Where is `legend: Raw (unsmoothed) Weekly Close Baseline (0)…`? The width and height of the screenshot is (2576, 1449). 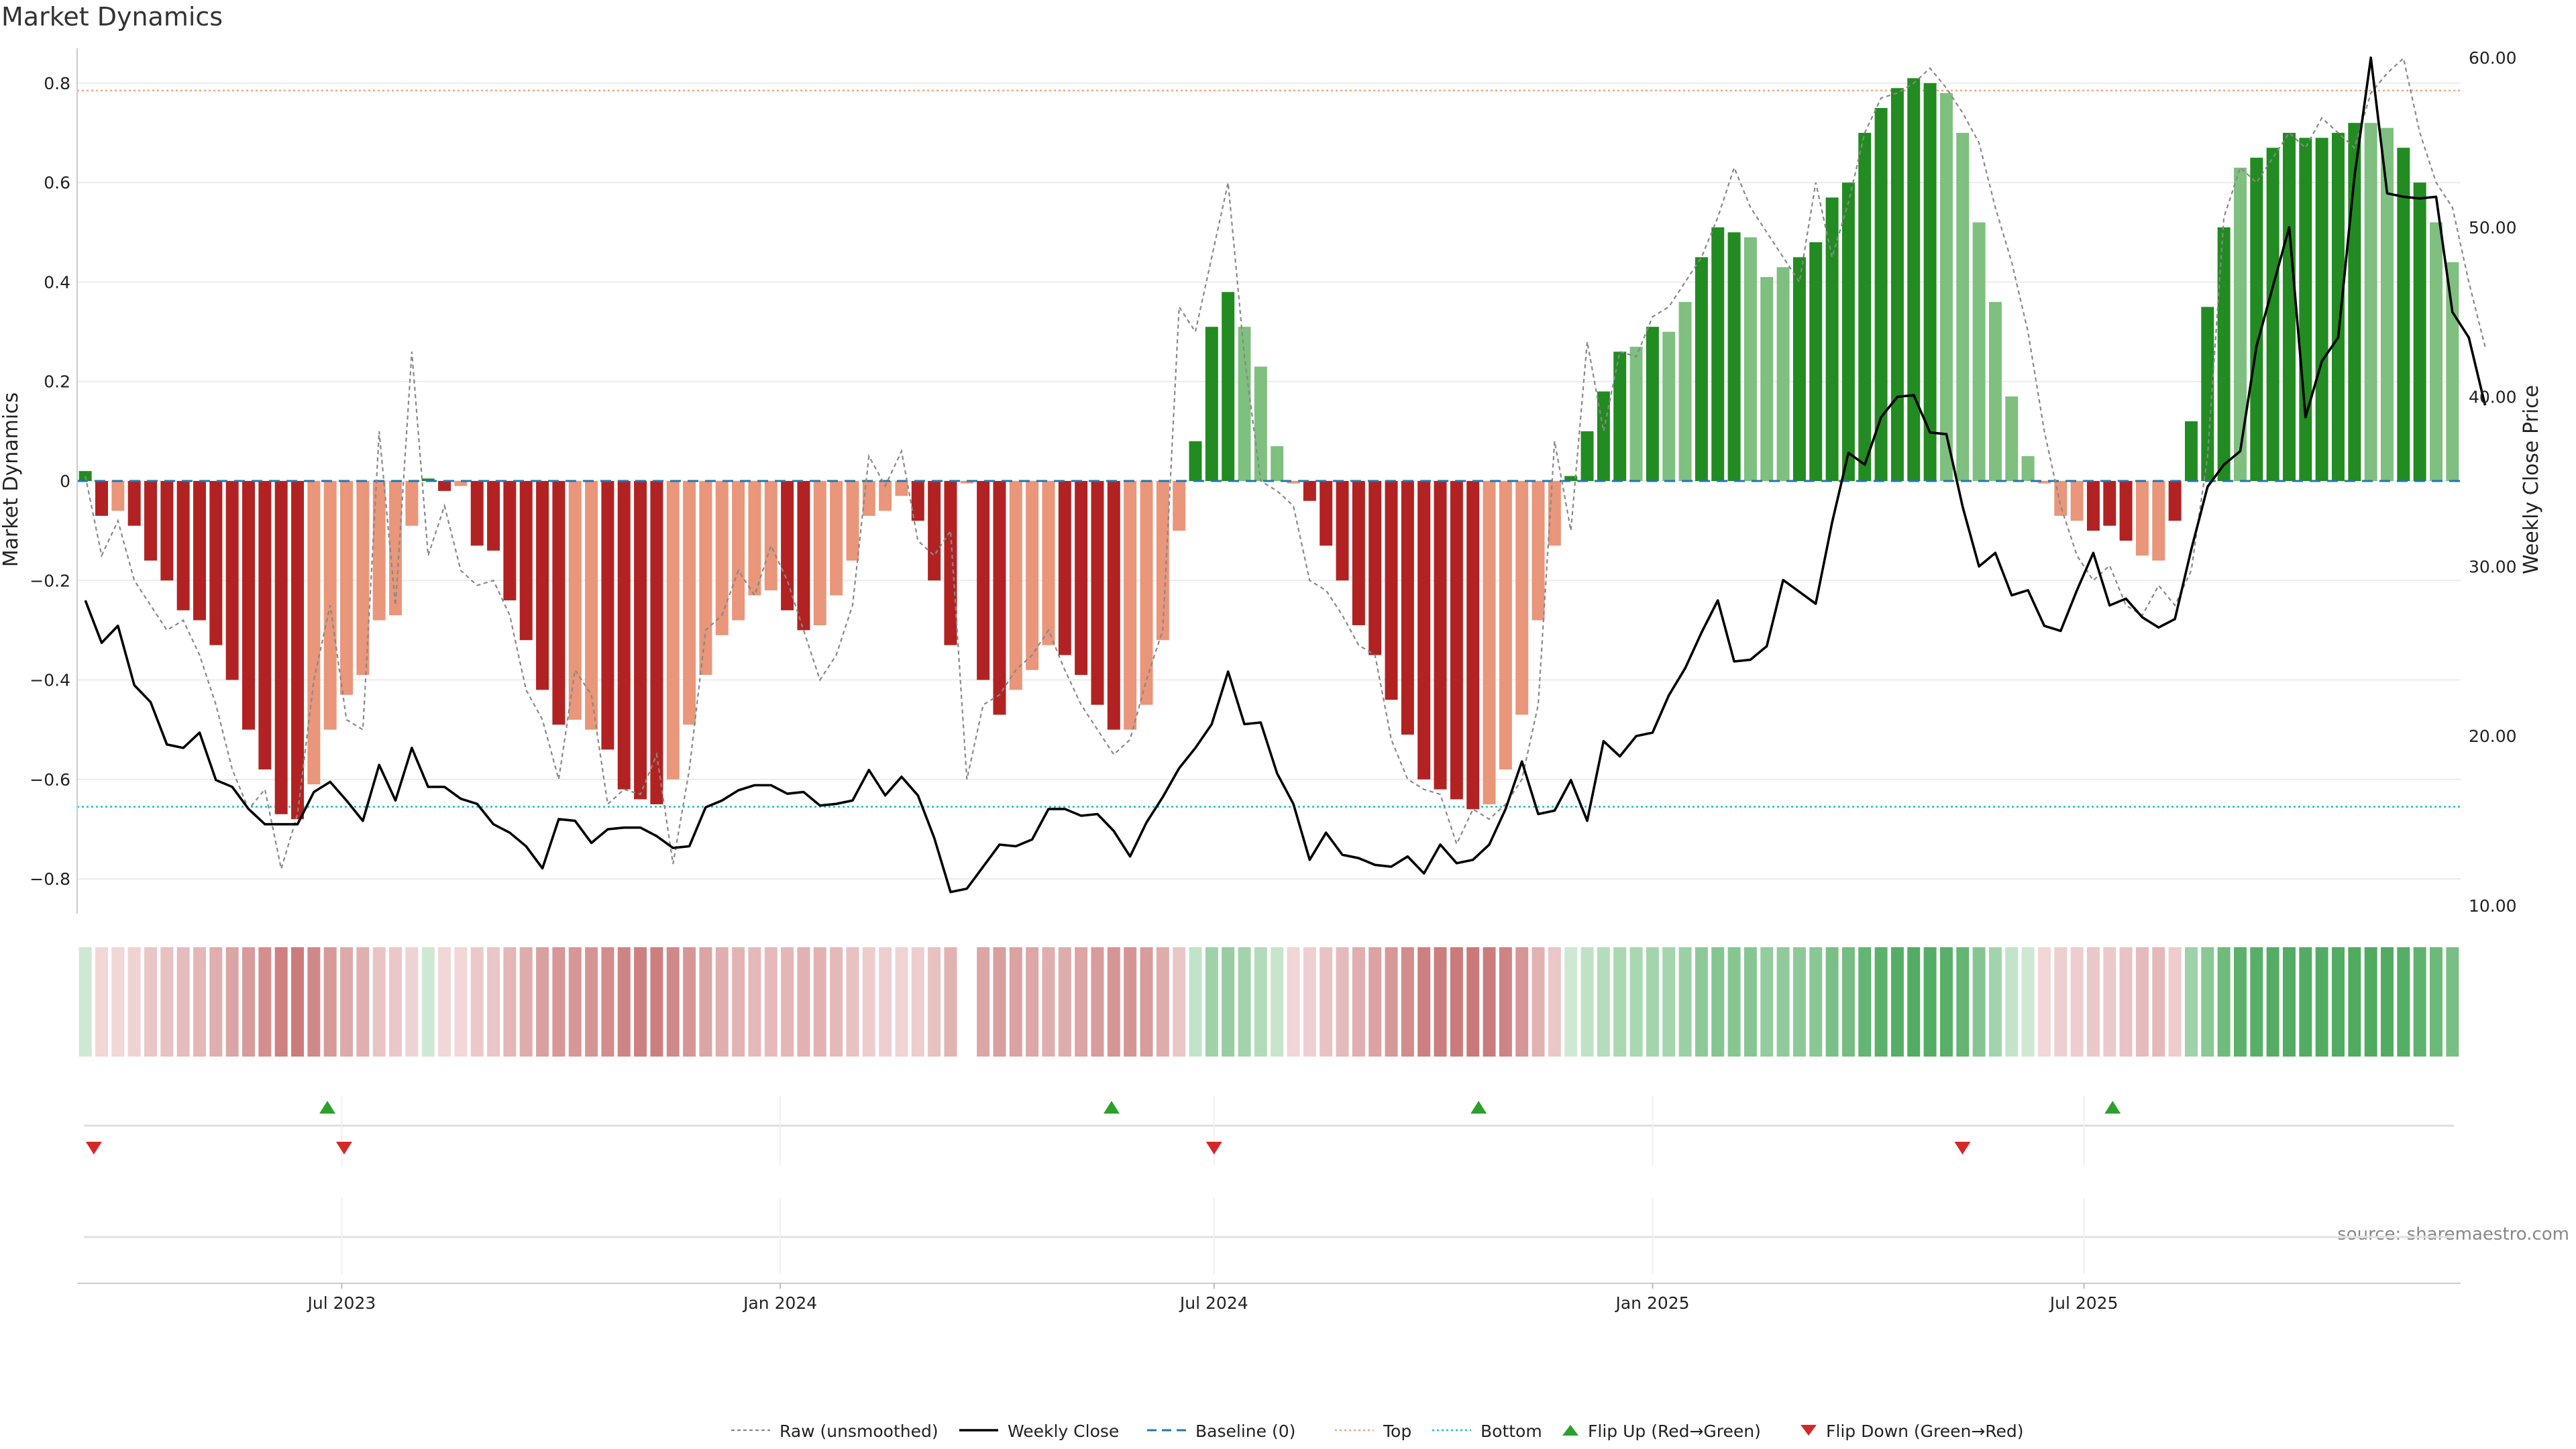 legend: Raw (unsmoothed) Weekly Close Baseline (0)… is located at coordinates (1377, 1431).